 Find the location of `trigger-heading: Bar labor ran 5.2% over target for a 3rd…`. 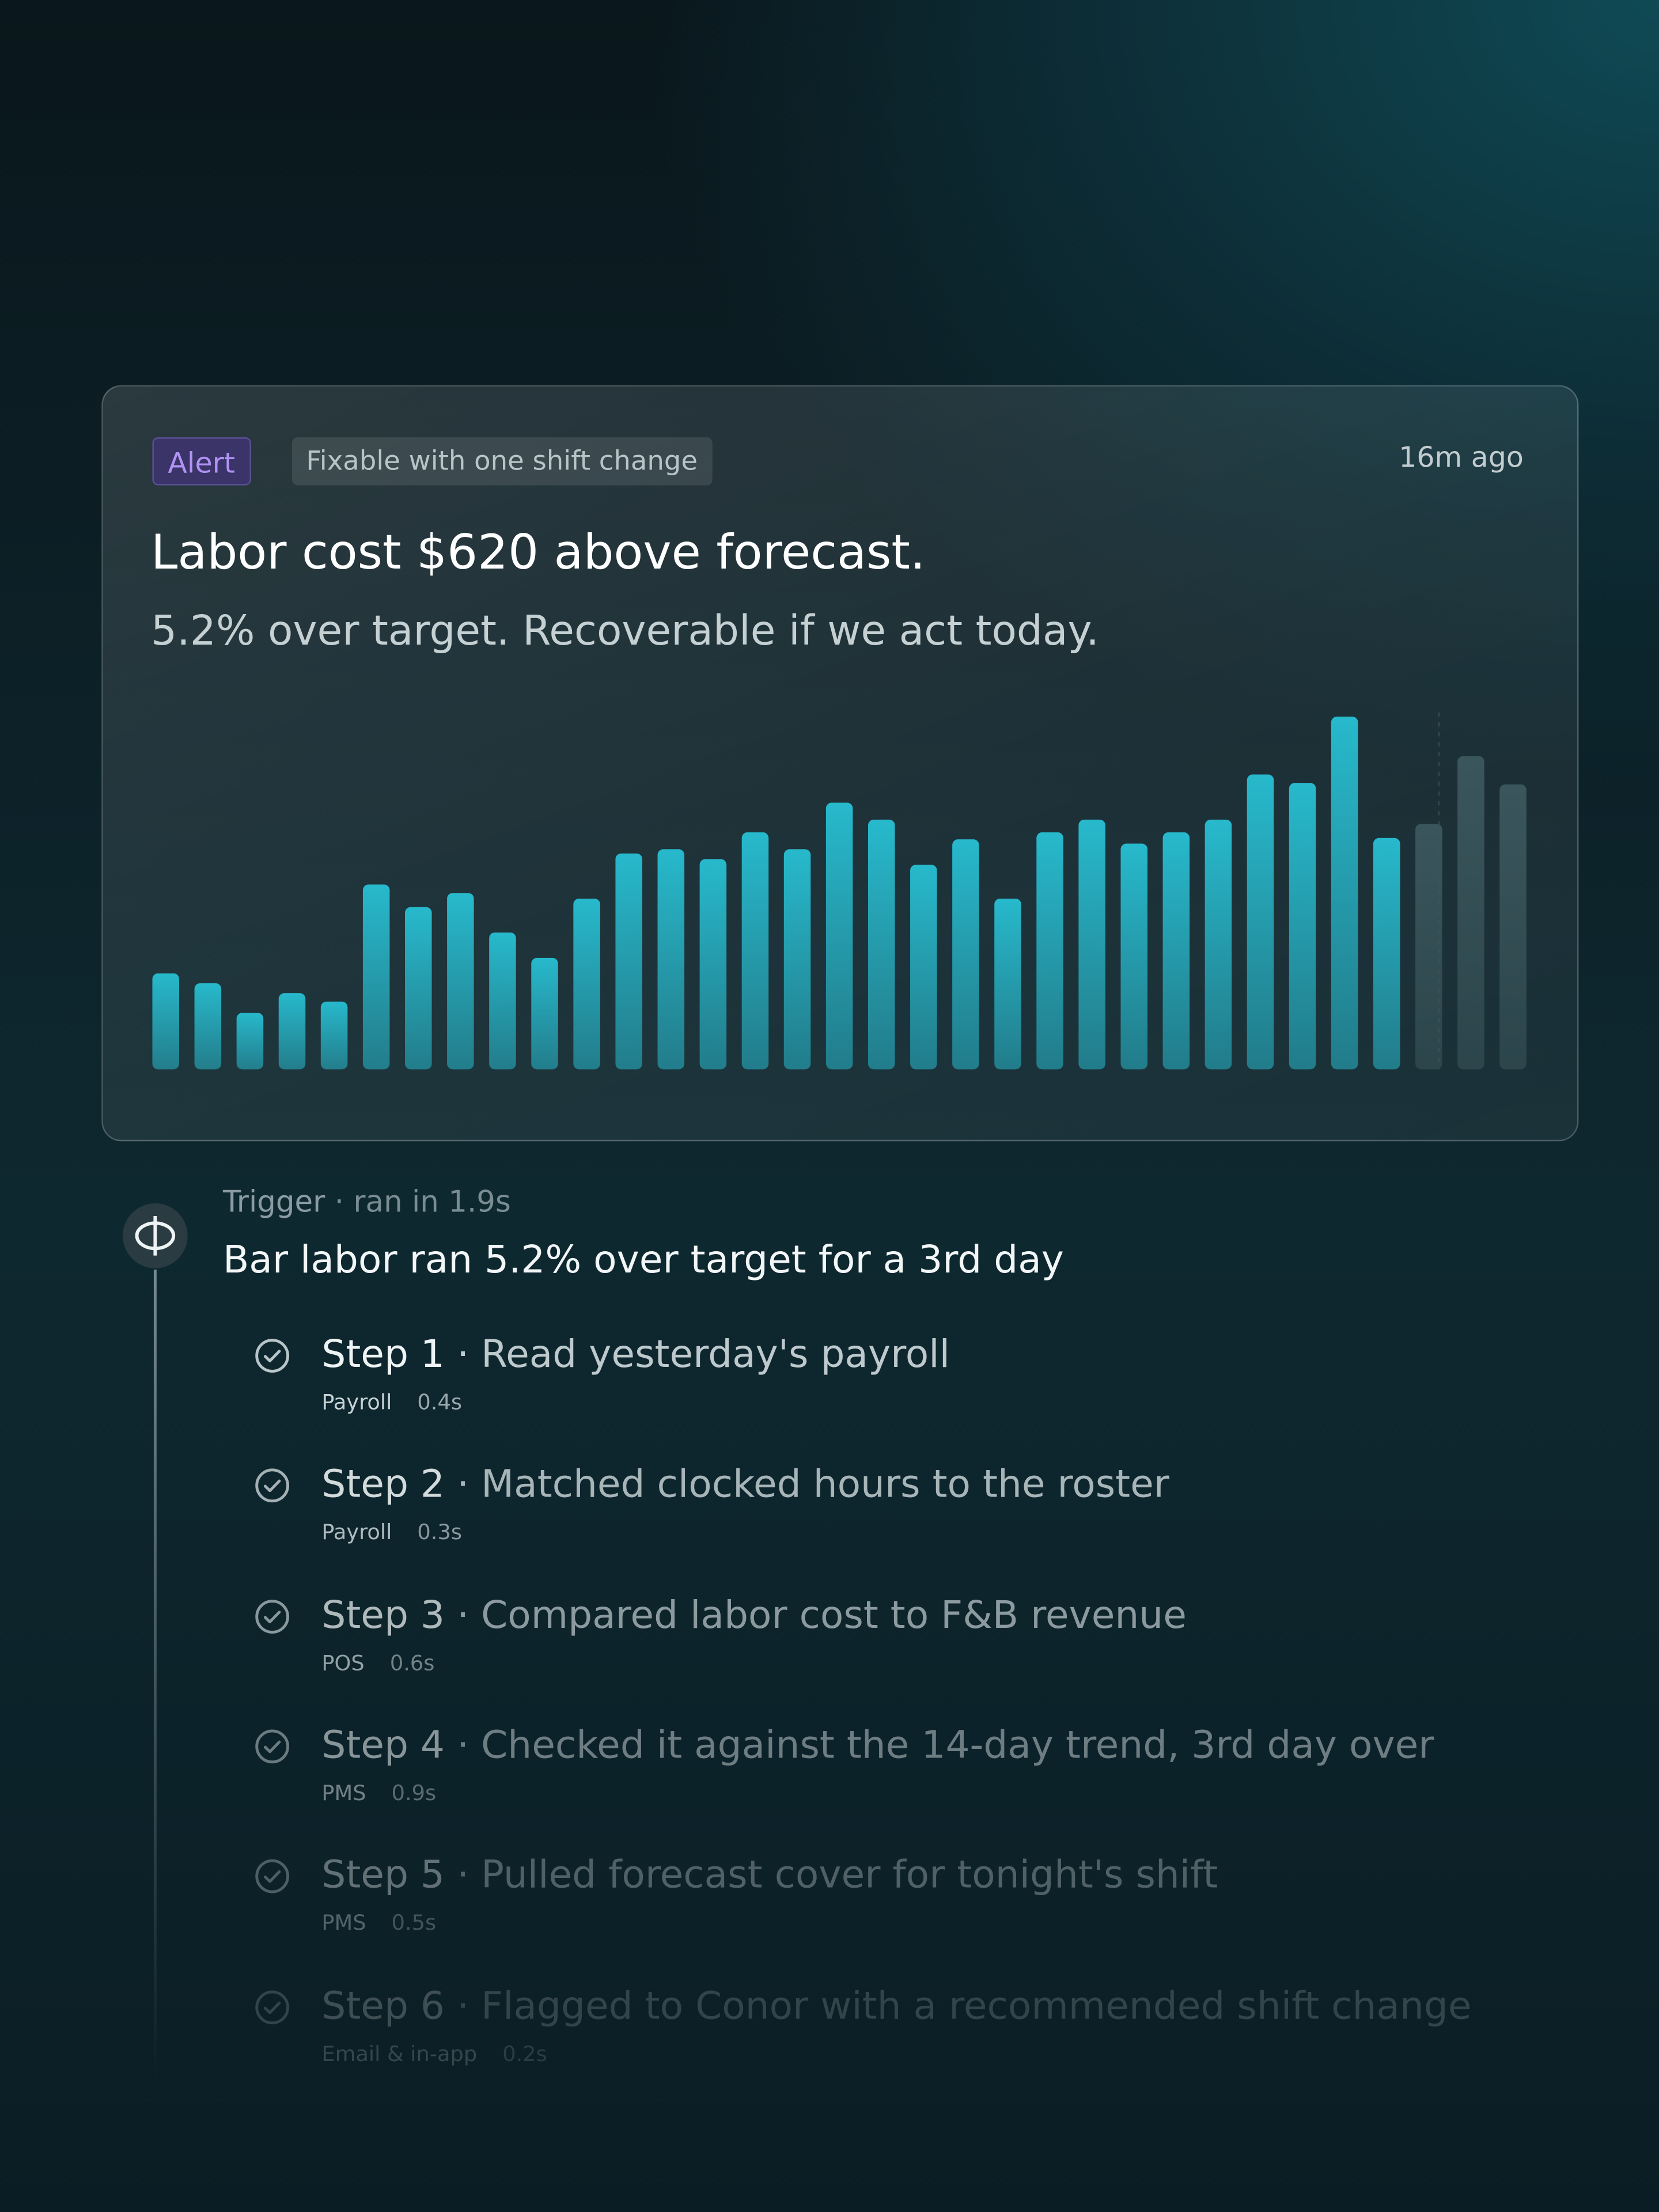

trigger-heading: Bar labor ran 5.2% over target for a 3rd… is located at coordinates (643, 1260).